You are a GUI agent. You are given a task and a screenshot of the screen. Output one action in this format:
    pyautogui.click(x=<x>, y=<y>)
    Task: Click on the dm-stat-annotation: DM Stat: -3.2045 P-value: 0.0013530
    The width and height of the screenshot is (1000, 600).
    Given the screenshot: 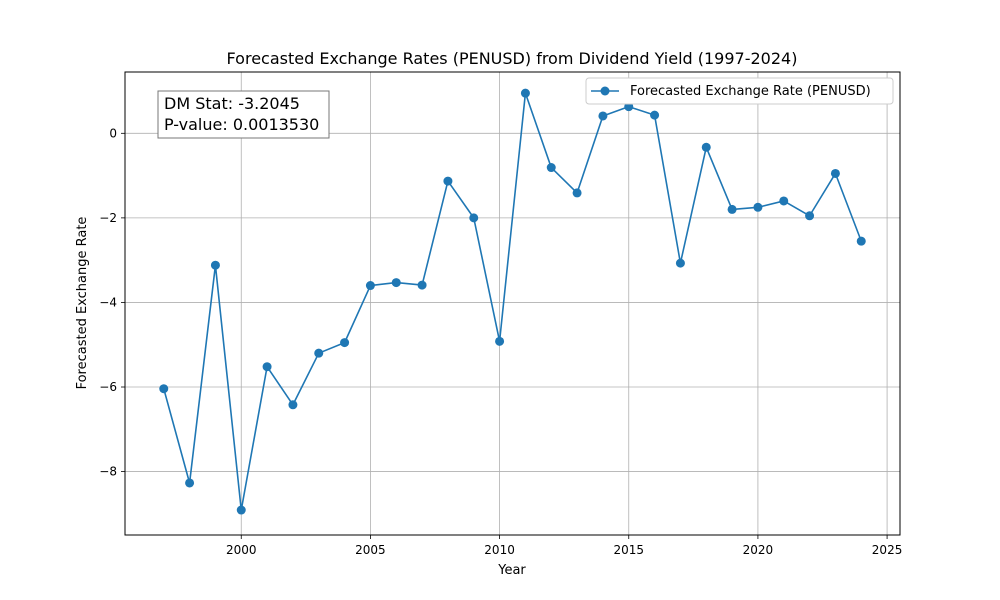 What is the action you would take?
    pyautogui.click(x=243, y=114)
    